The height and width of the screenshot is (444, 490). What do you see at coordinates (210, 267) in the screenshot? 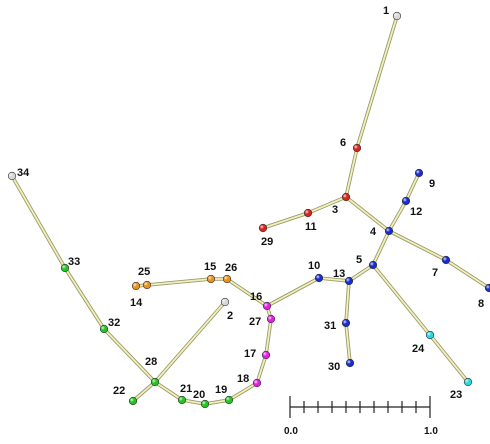
I see `node-label-15: 15` at bounding box center [210, 267].